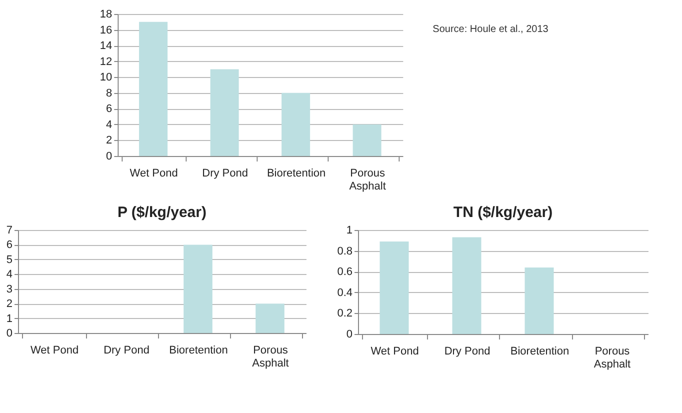 Image resolution: width=682 pixels, height=413 pixels. What do you see at coordinates (162, 212) in the screenshot?
I see `chart-title: P ($/kg/year)` at bounding box center [162, 212].